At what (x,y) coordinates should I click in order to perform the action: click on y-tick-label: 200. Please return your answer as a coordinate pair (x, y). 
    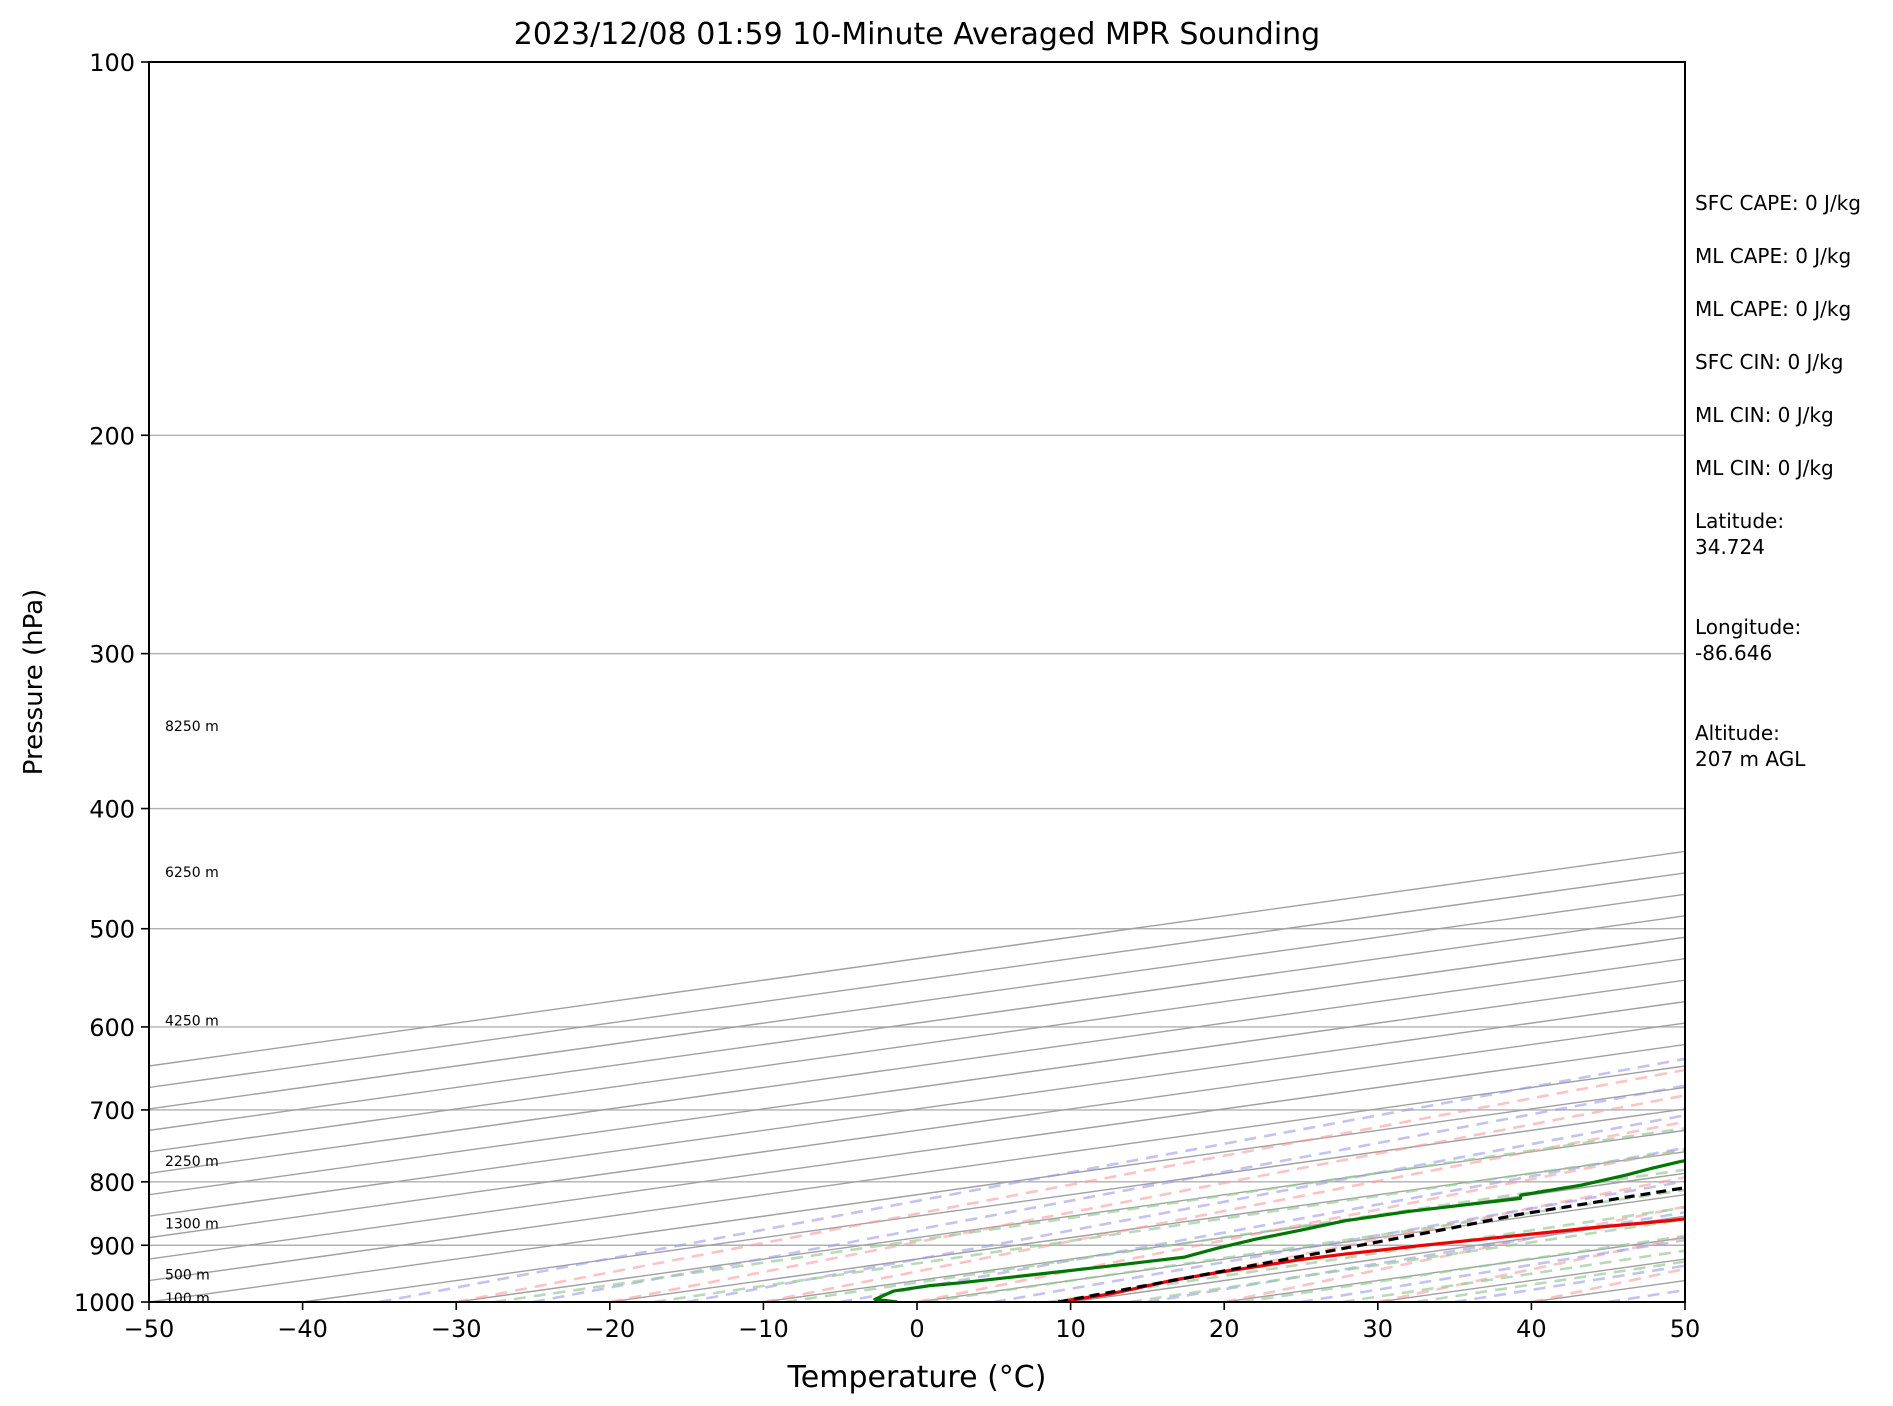
    Looking at the image, I should click on (112, 436).